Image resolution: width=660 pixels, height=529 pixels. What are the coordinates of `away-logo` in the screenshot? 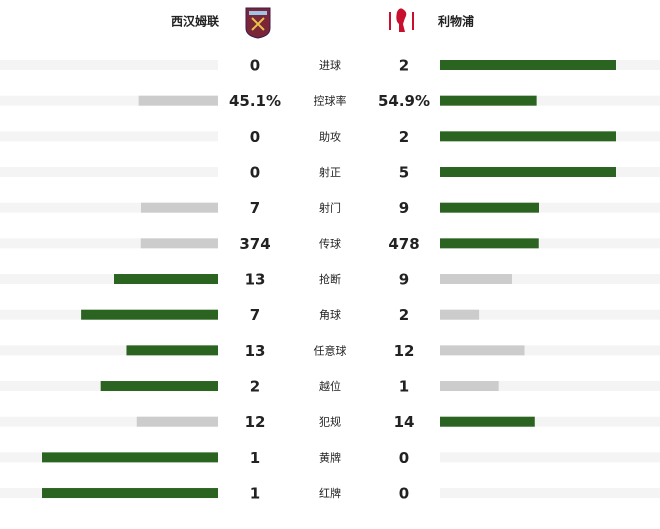 It's located at (401, 20).